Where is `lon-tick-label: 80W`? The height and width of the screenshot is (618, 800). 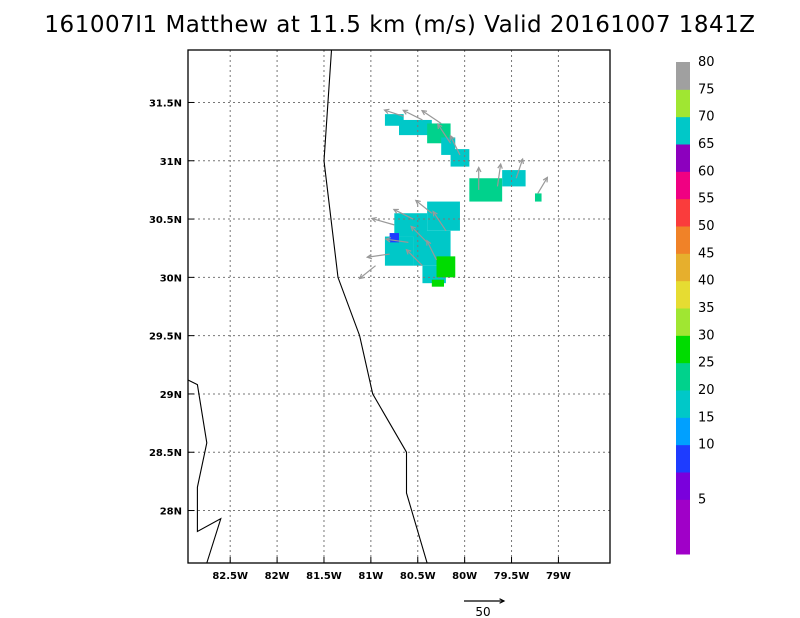 lon-tick-label: 80W is located at coordinates (464, 576).